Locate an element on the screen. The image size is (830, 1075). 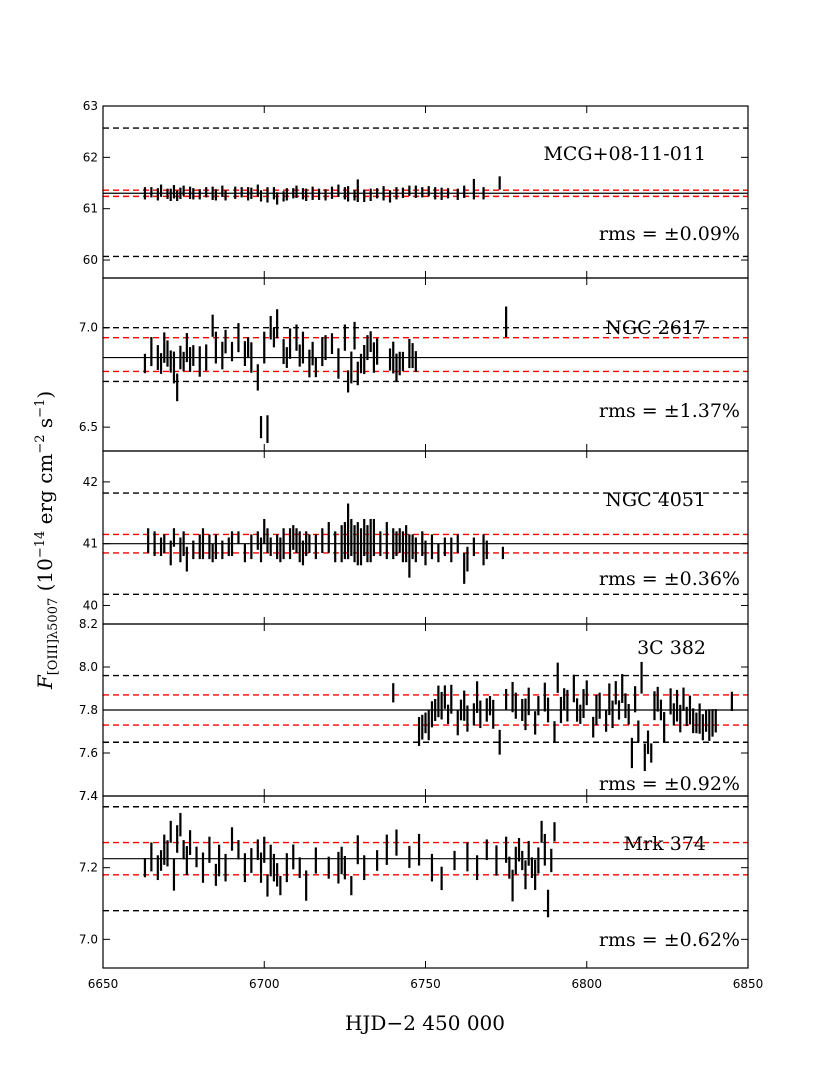
y-tick-label: 8.0 is located at coordinates (88, 667).